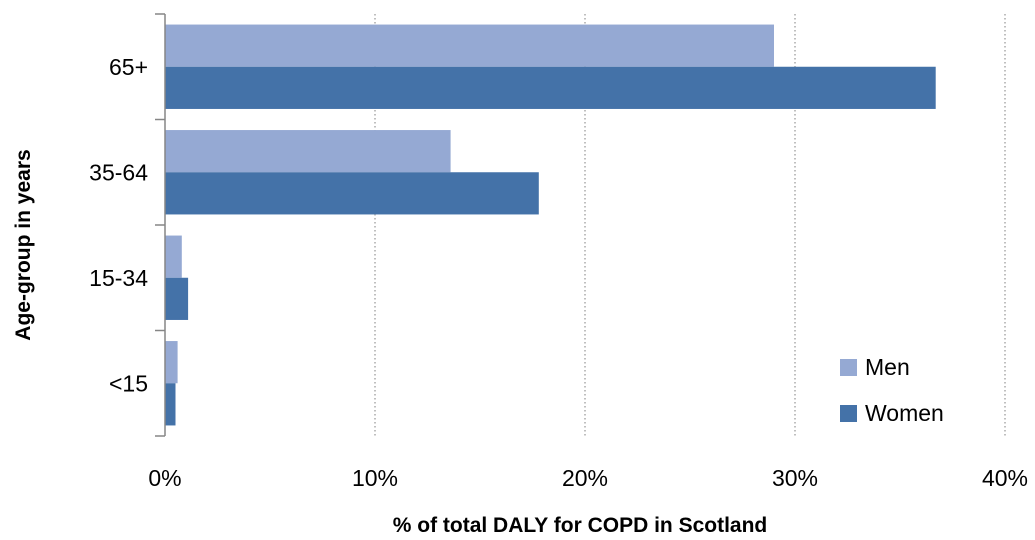 The width and height of the screenshot is (1035, 540). I want to click on legend-label-women: Women, so click(904, 413).